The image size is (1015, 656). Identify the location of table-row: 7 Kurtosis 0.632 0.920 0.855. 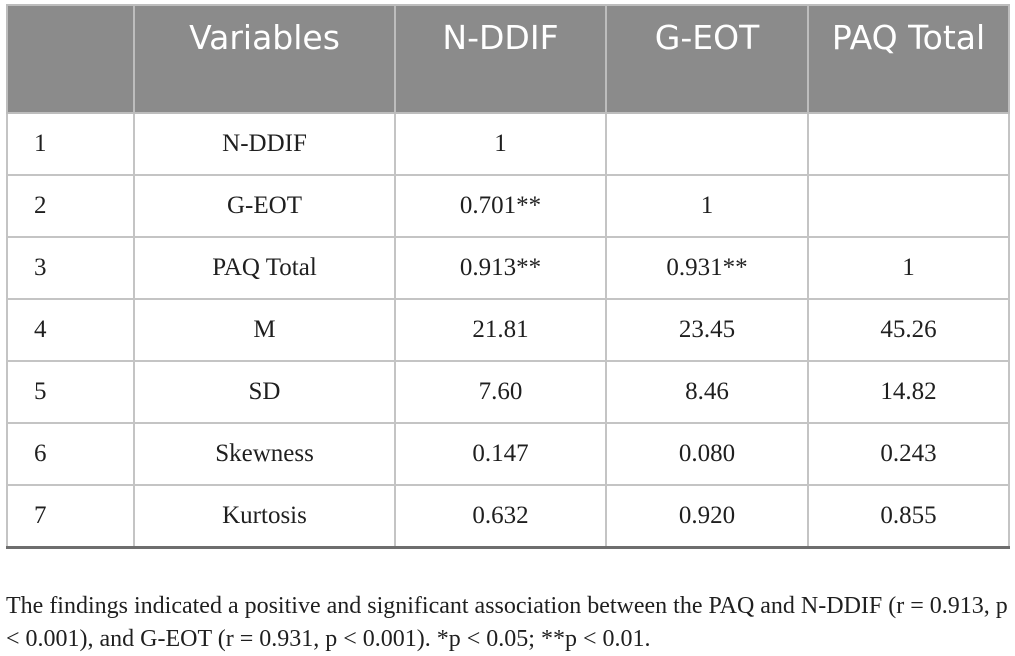
(508, 516).